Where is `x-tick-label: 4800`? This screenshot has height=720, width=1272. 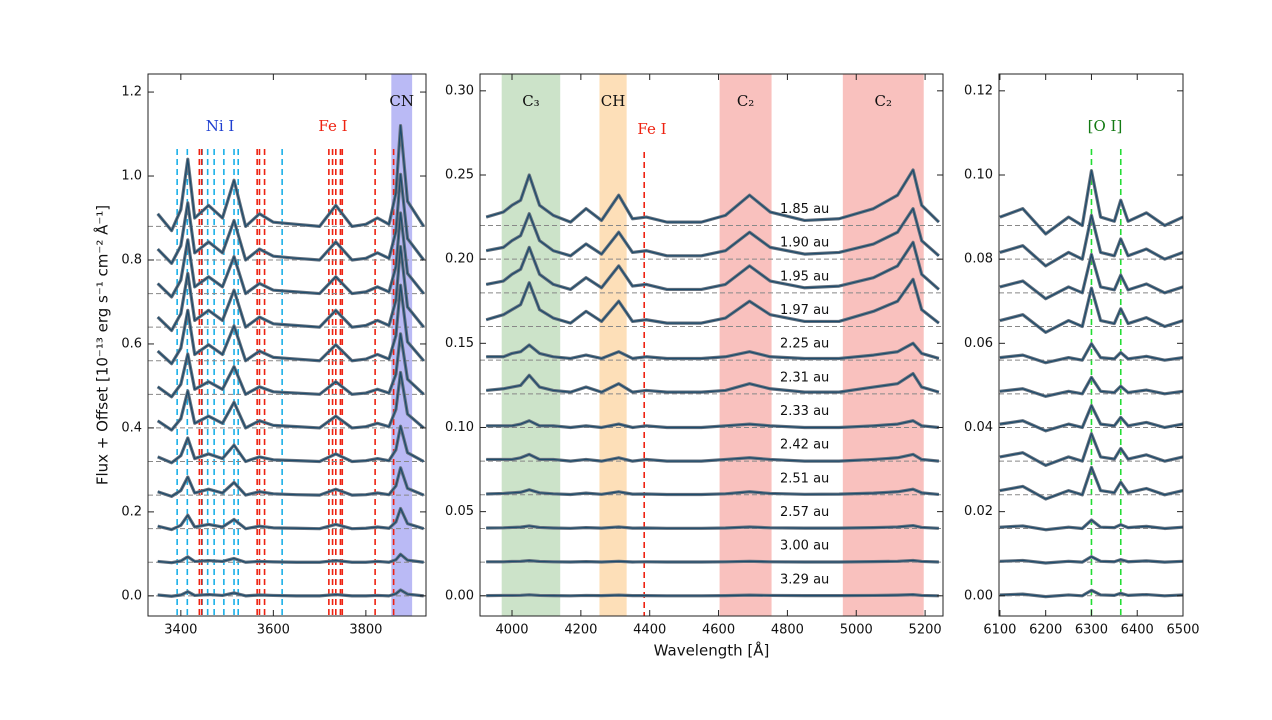 x-tick-label: 4800 is located at coordinates (787, 630).